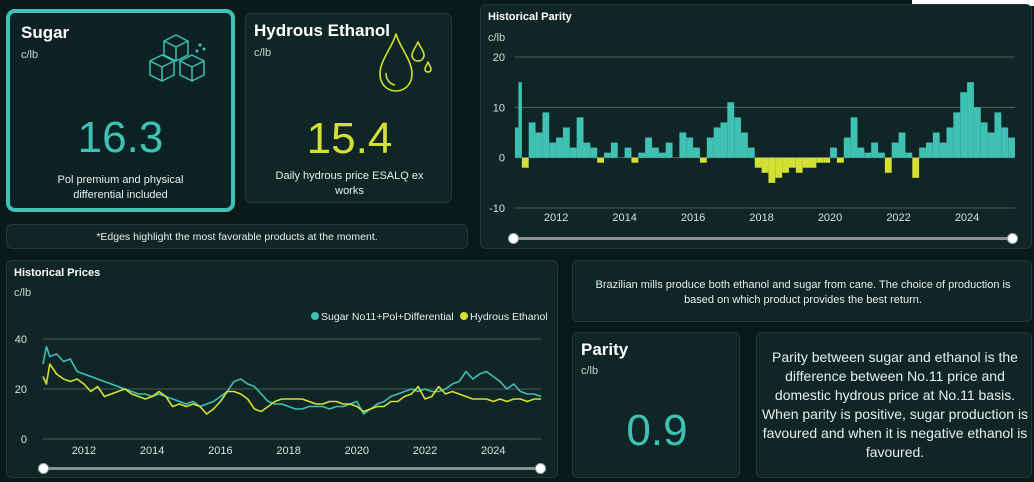 The image size is (1034, 482). I want to click on parity-chart-unit: c/lb, so click(497, 38).